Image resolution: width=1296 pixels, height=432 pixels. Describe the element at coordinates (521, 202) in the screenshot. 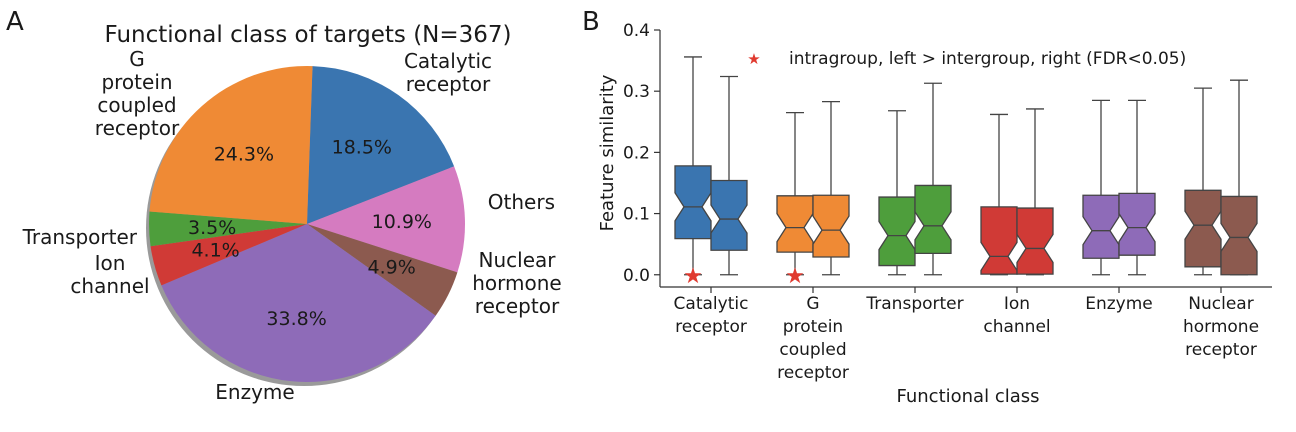

I see `pie-category-label-others: Others` at that location.